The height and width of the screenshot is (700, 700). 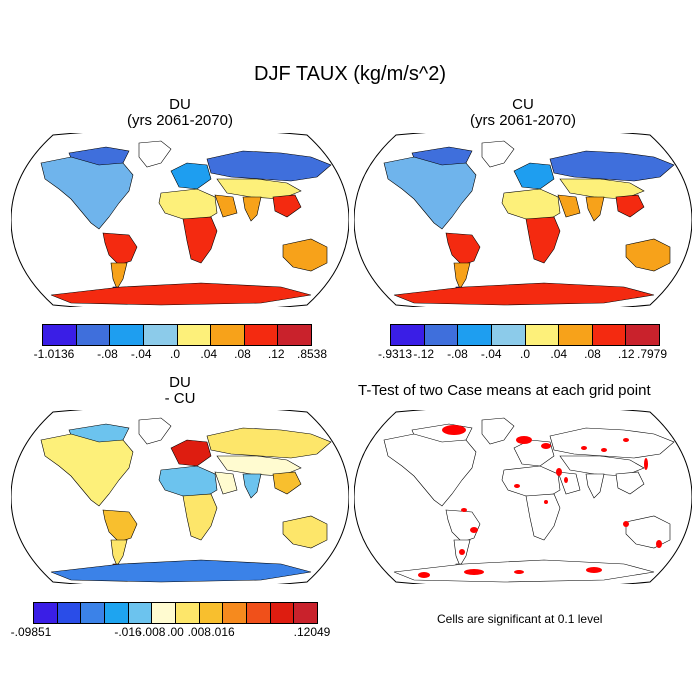 What do you see at coordinates (180, 382) in the screenshot?
I see `panel-diff-title-line1: DU` at bounding box center [180, 382].